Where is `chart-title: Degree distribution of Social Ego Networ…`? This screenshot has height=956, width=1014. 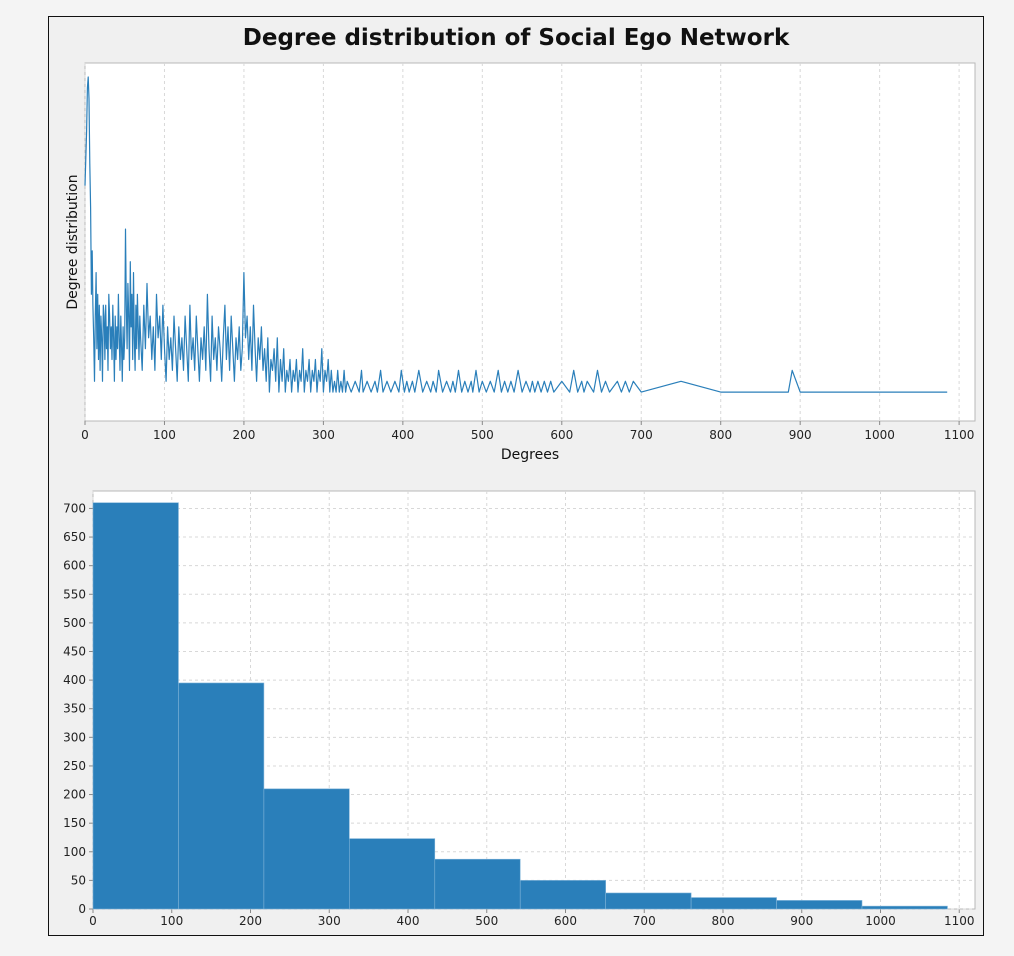
chart-title: Degree distribution of Social Ego Networ… is located at coordinates (516, 38).